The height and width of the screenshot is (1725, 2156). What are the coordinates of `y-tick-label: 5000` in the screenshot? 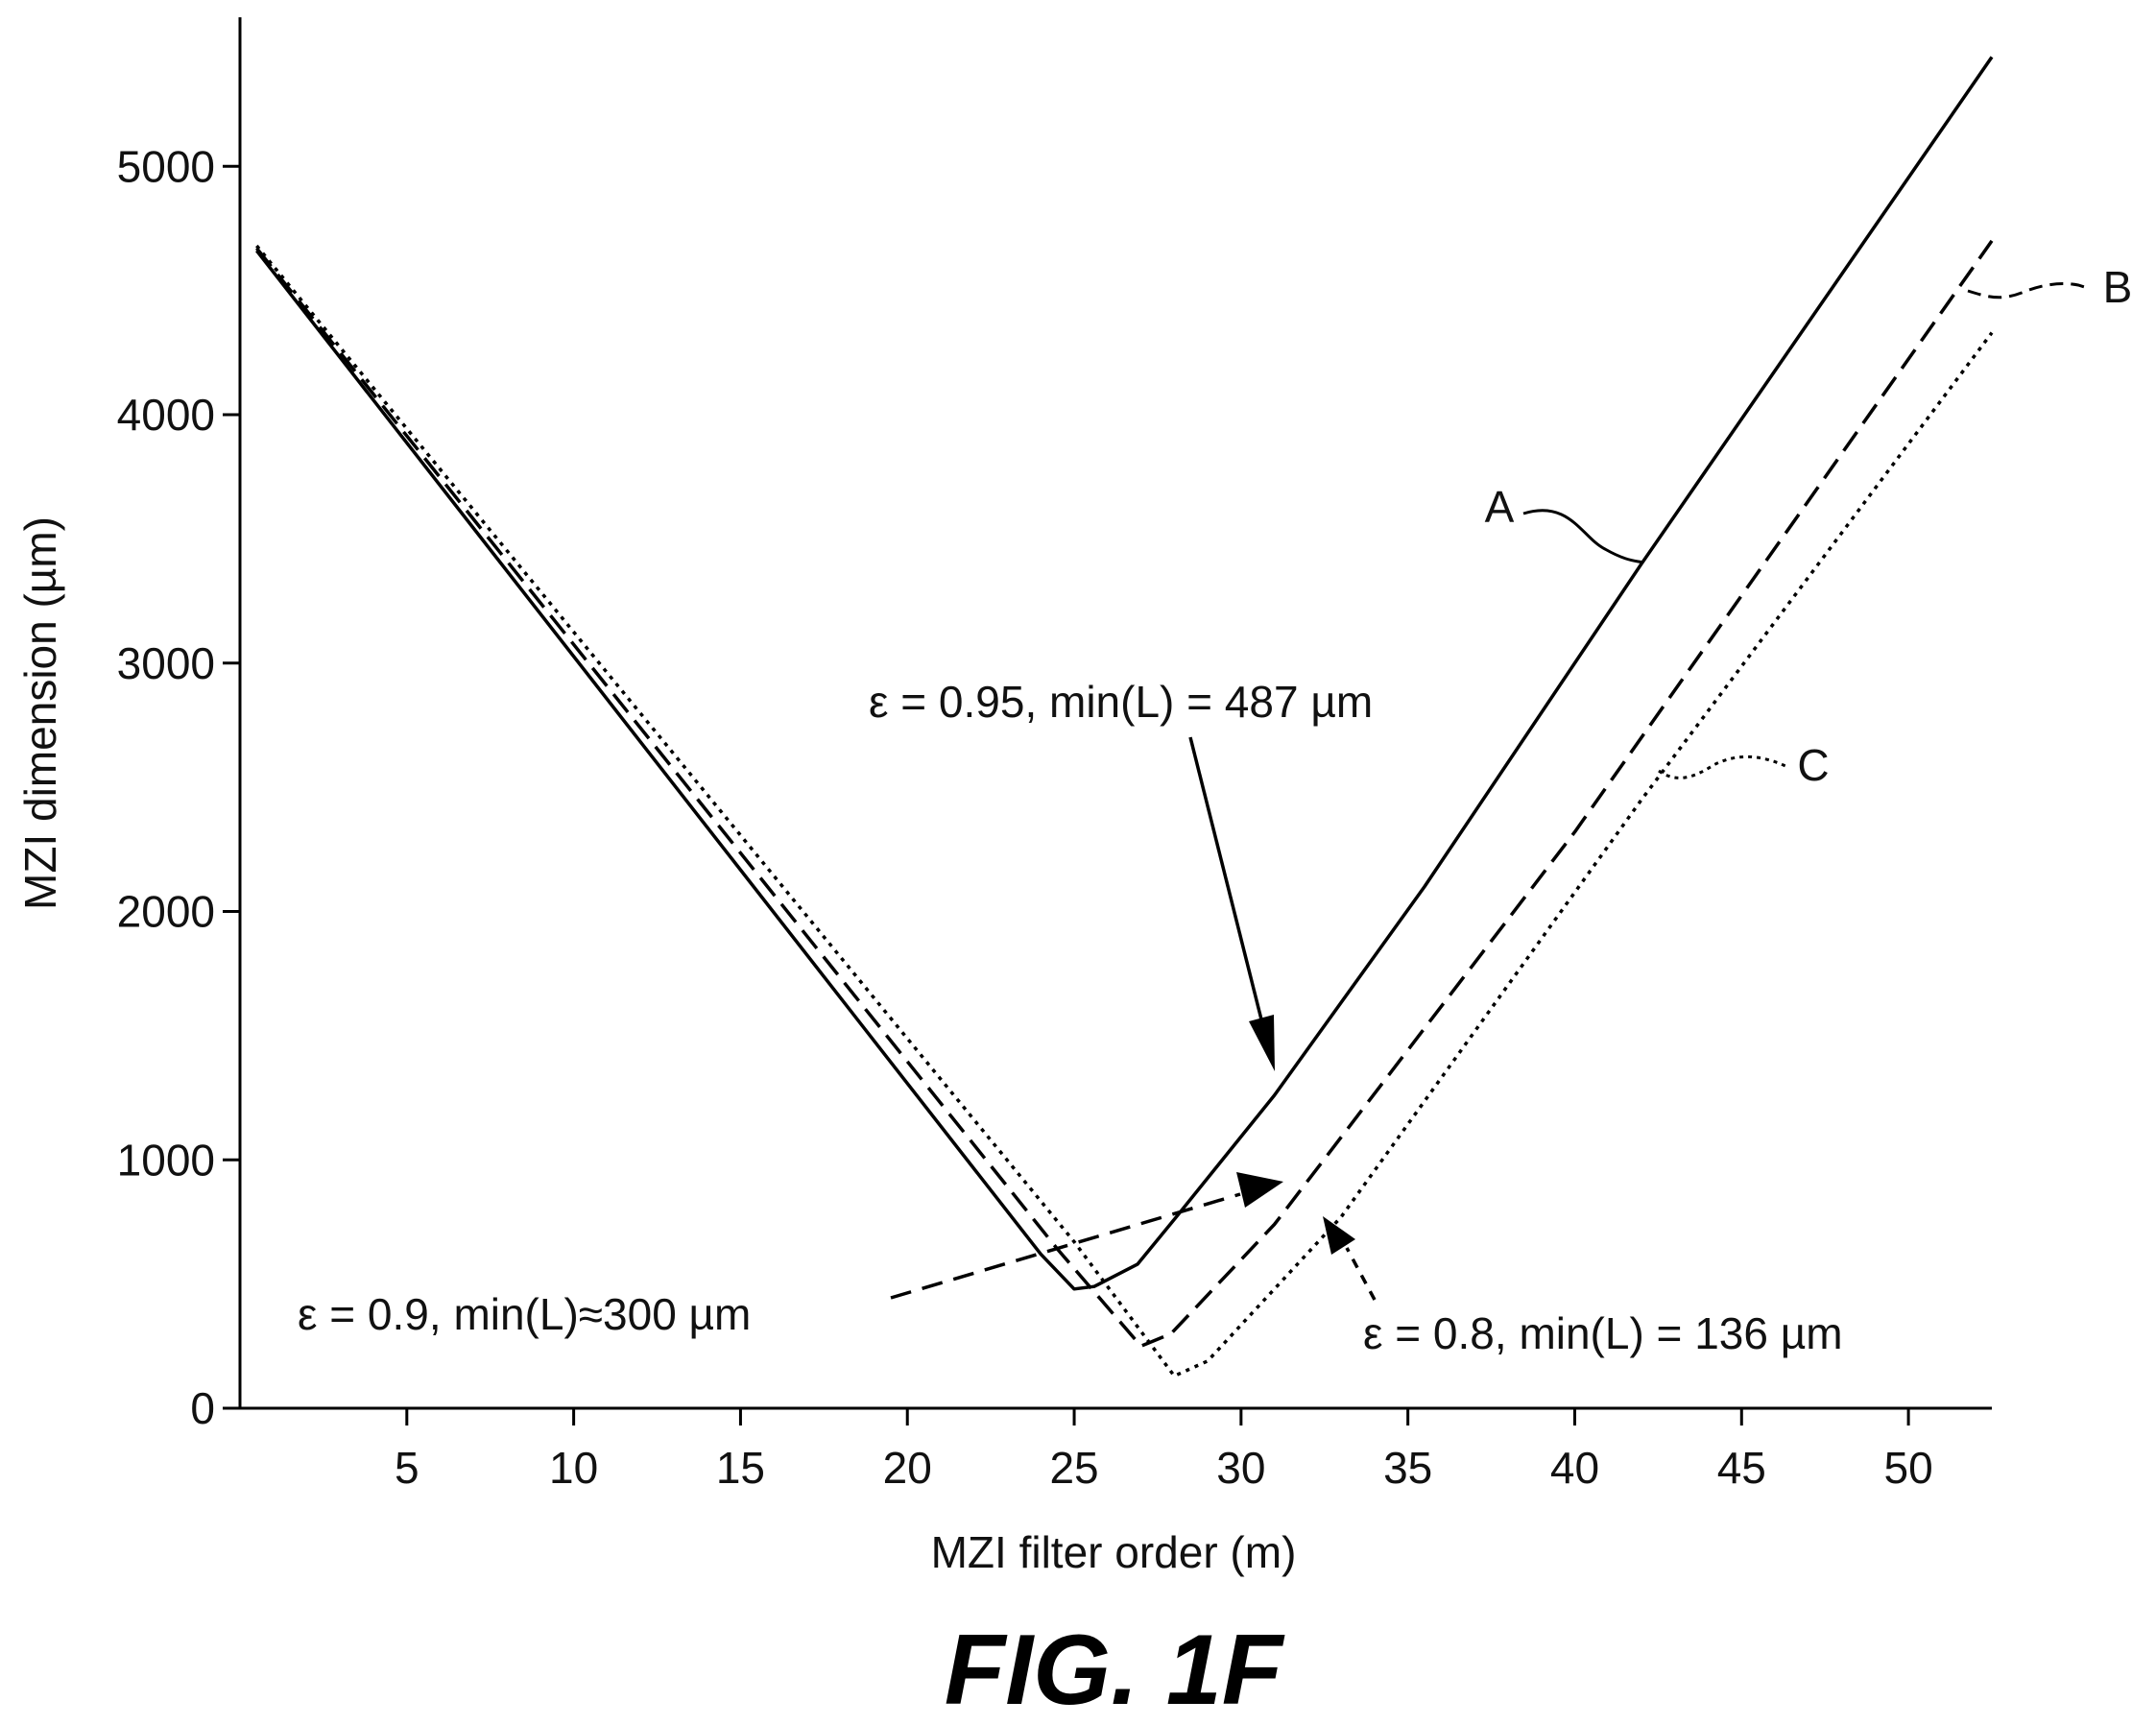 It's located at (166, 166).